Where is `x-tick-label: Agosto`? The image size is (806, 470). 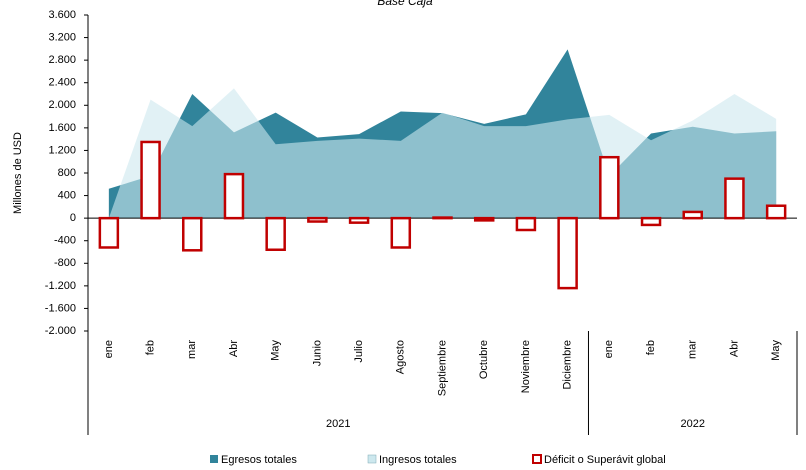
x-tick-label: Agosto is located at coordinates (401, 357).